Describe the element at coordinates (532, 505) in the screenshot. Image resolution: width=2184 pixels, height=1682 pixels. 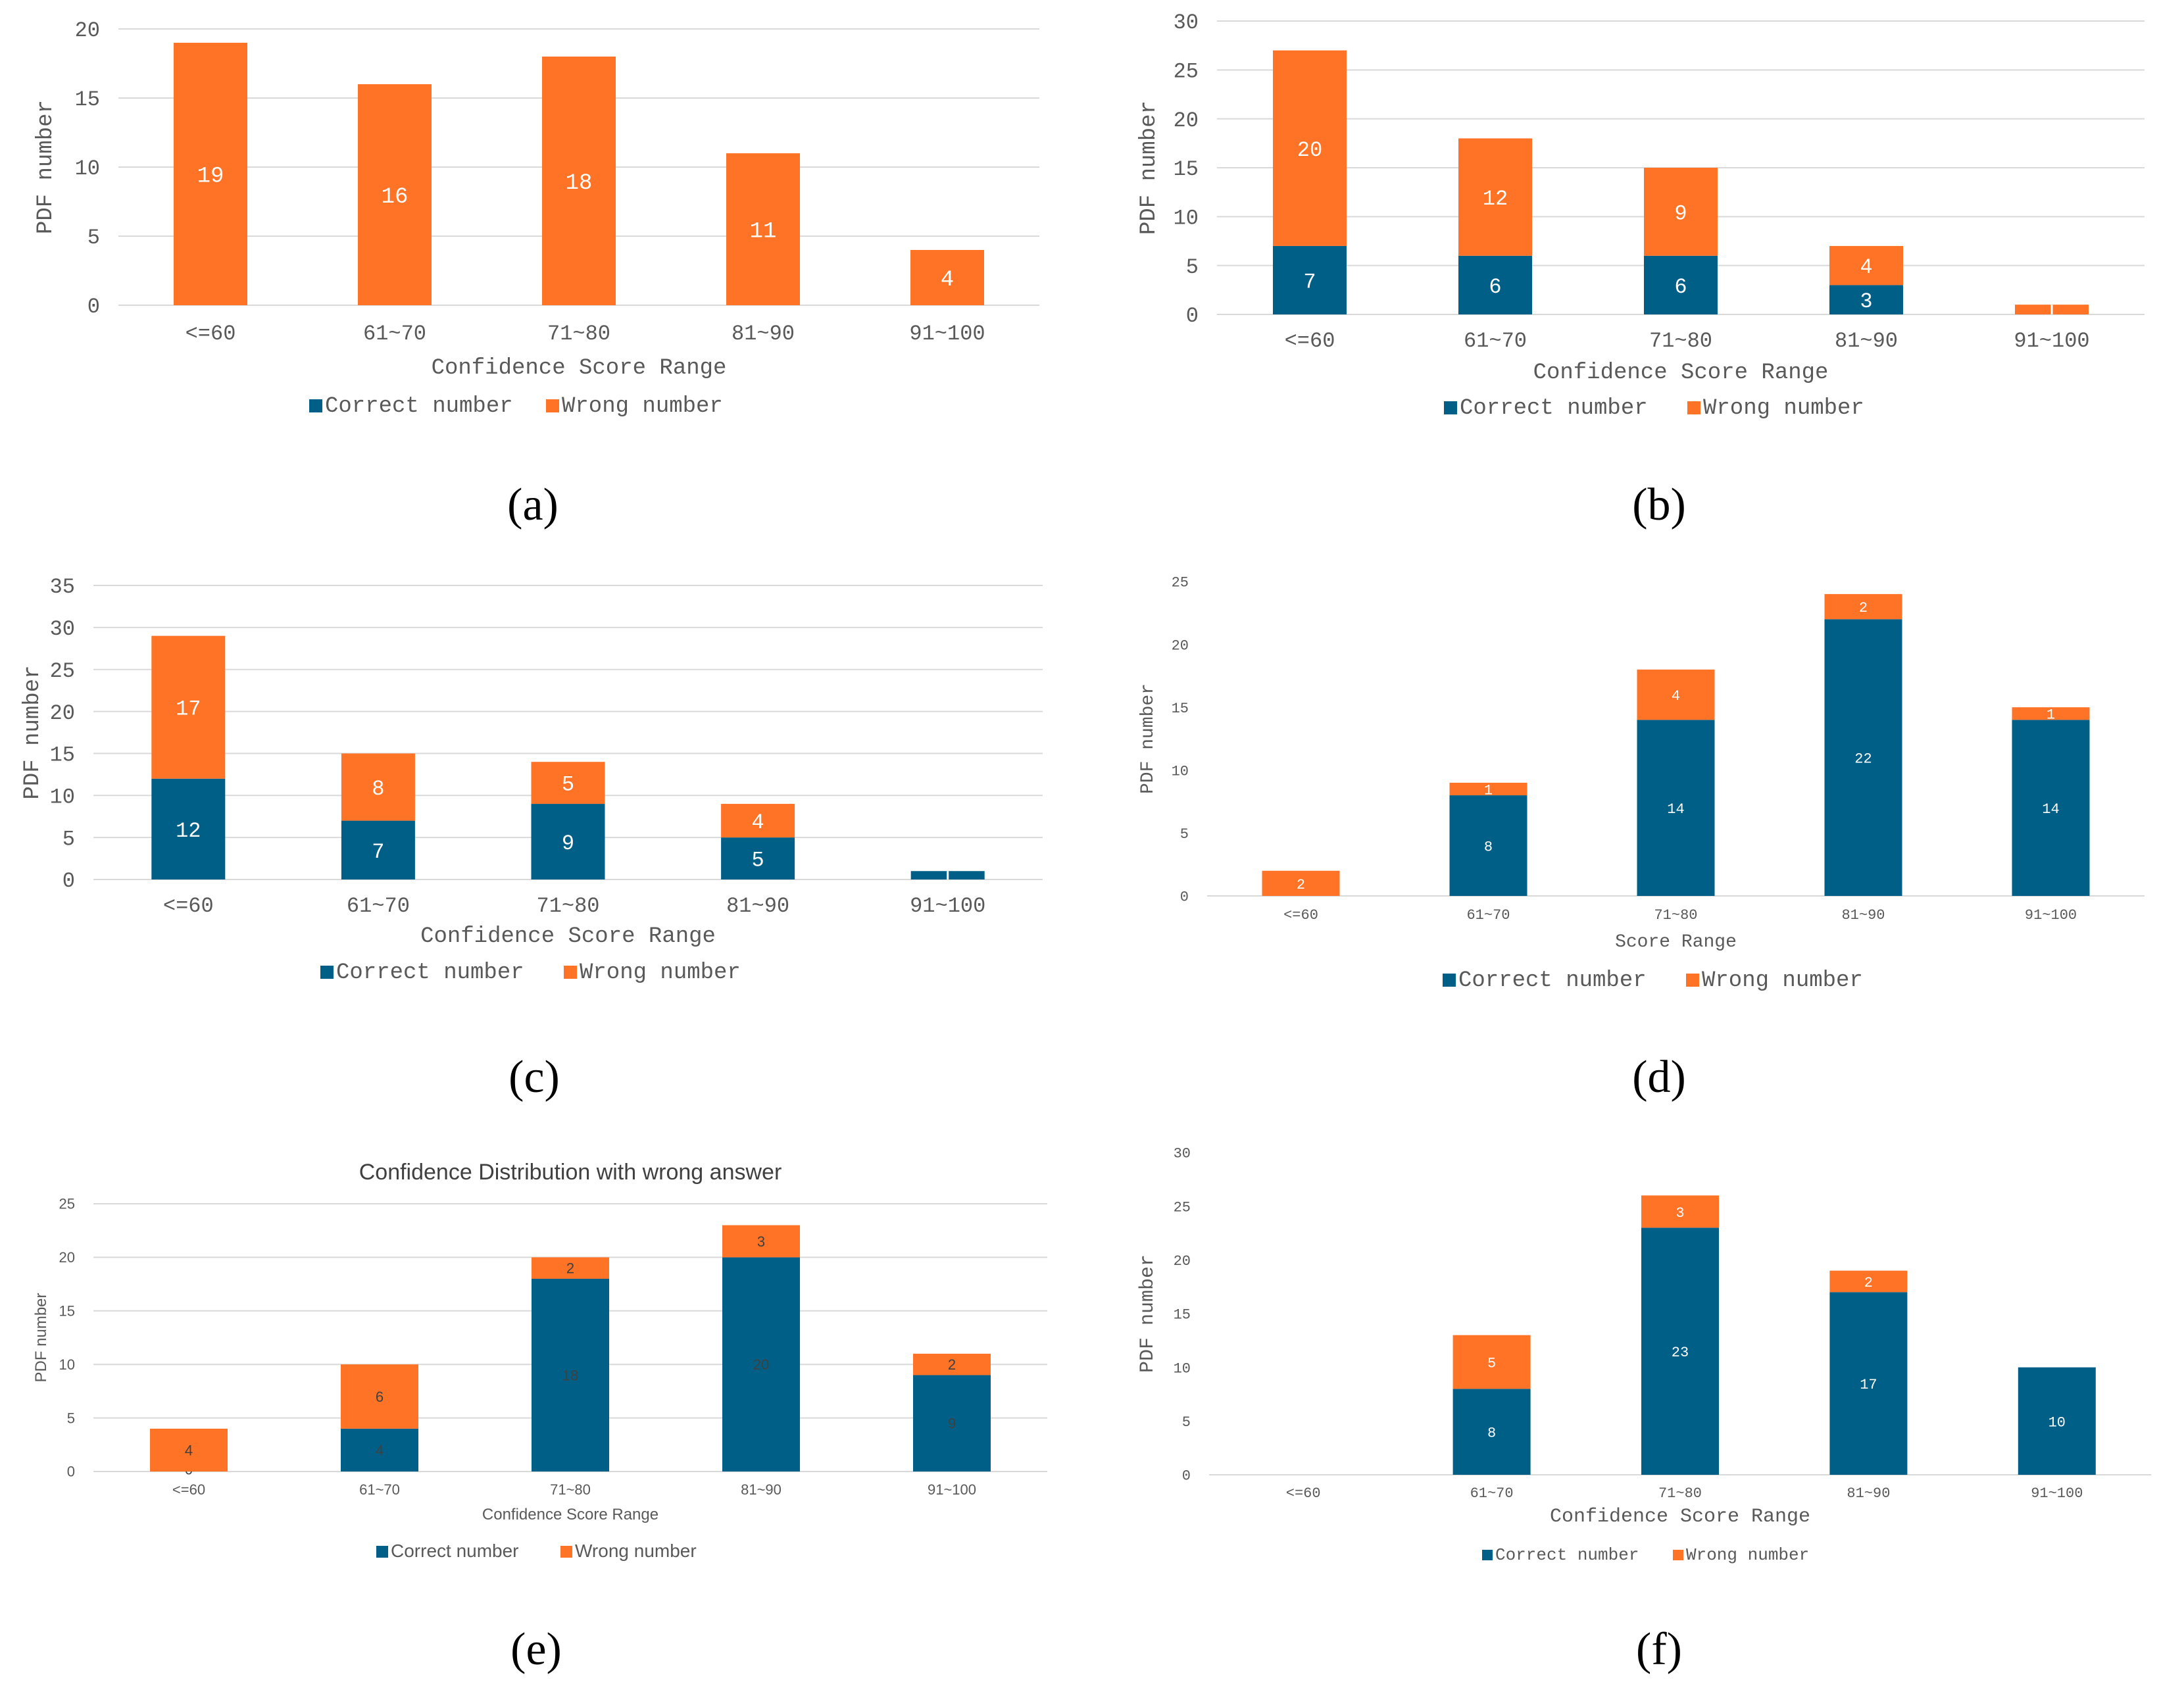
I see `panel-label: (a)` at that location.